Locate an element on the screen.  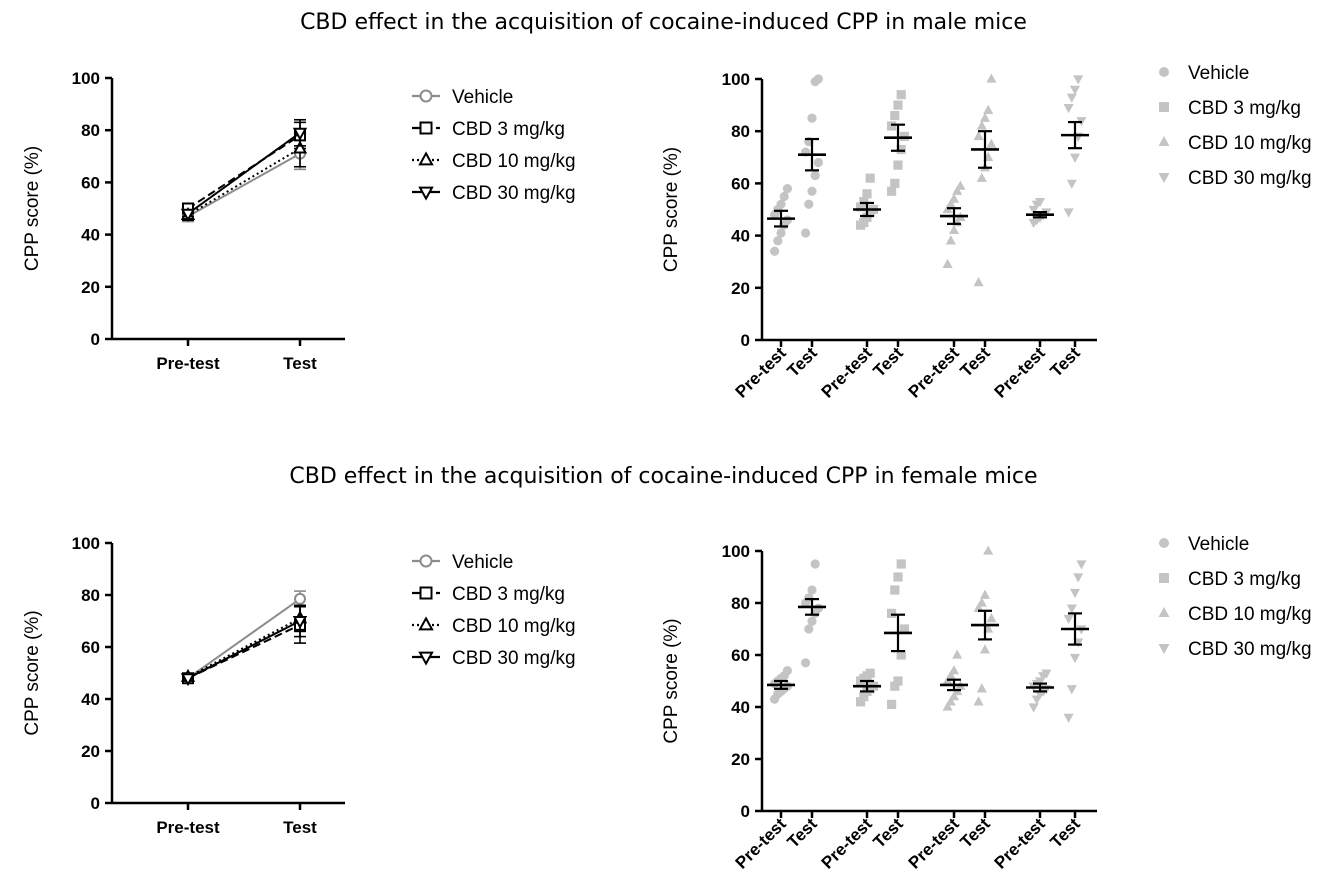
male-line-y-tick-label: 40 is located at coordinates (90, 235).